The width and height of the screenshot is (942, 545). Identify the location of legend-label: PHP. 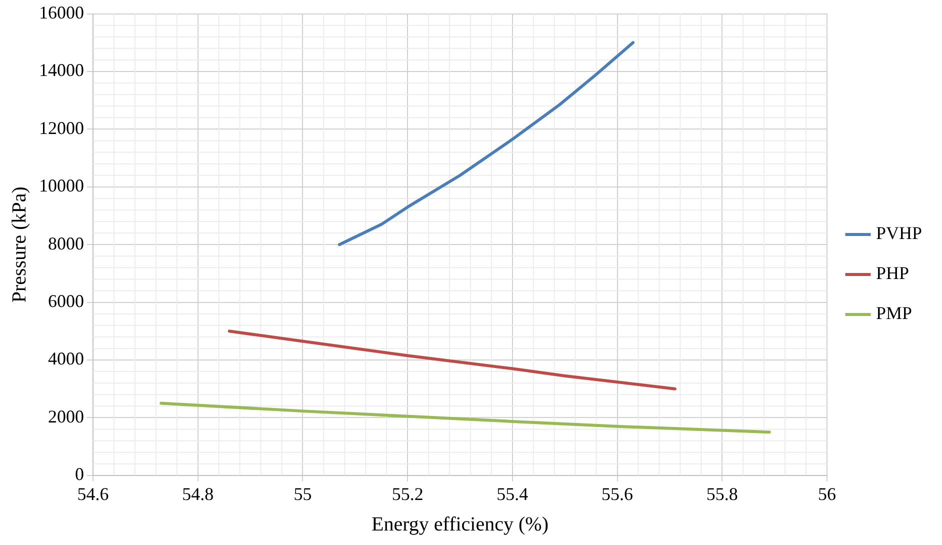
(893, 273).